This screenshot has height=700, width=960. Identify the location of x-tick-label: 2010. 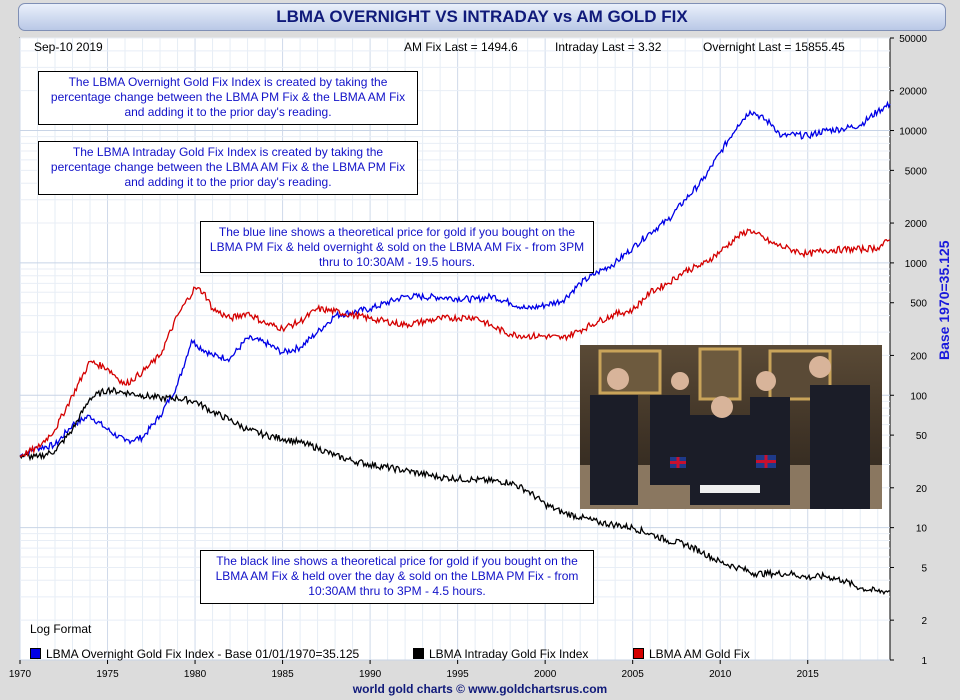
(720, 674).